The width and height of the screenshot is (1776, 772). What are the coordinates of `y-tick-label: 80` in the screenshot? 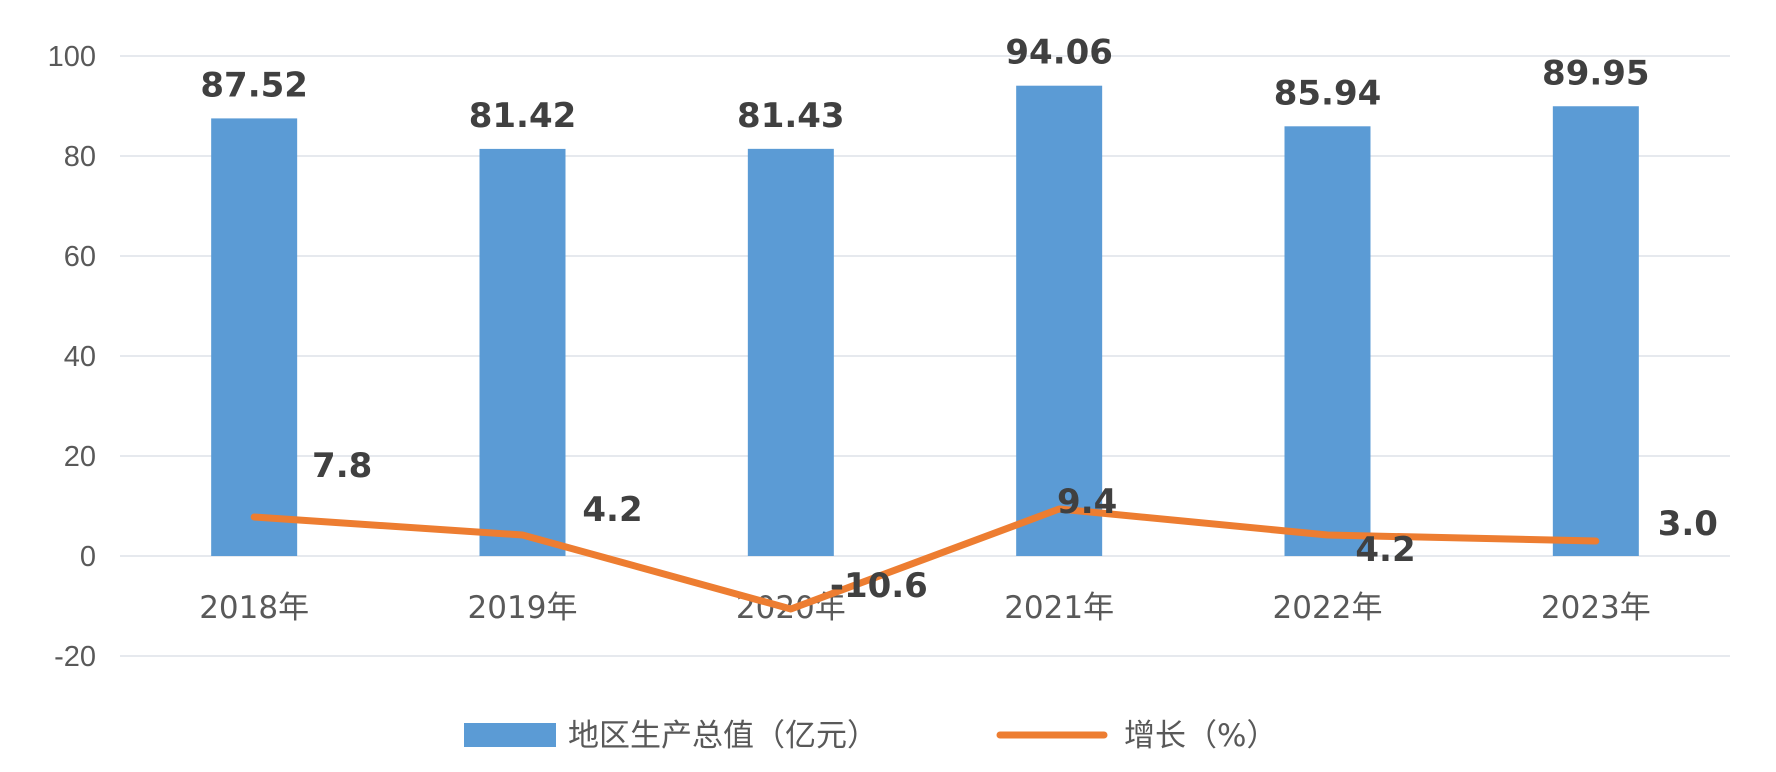 It's located at (80, 157).